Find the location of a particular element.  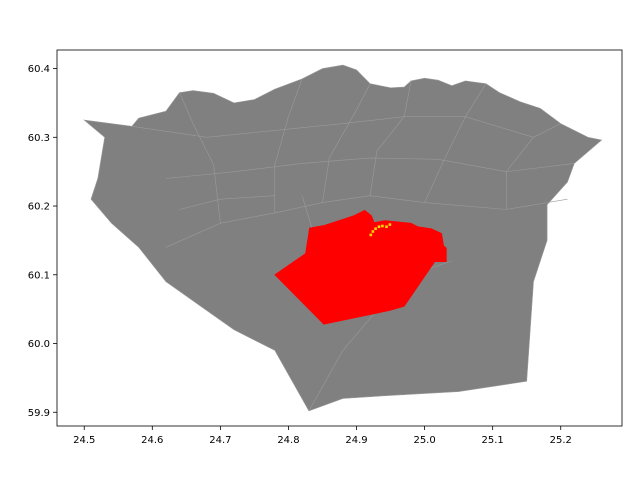

x-tick-label-7: 25.1 is located at coordinates (493, 440).